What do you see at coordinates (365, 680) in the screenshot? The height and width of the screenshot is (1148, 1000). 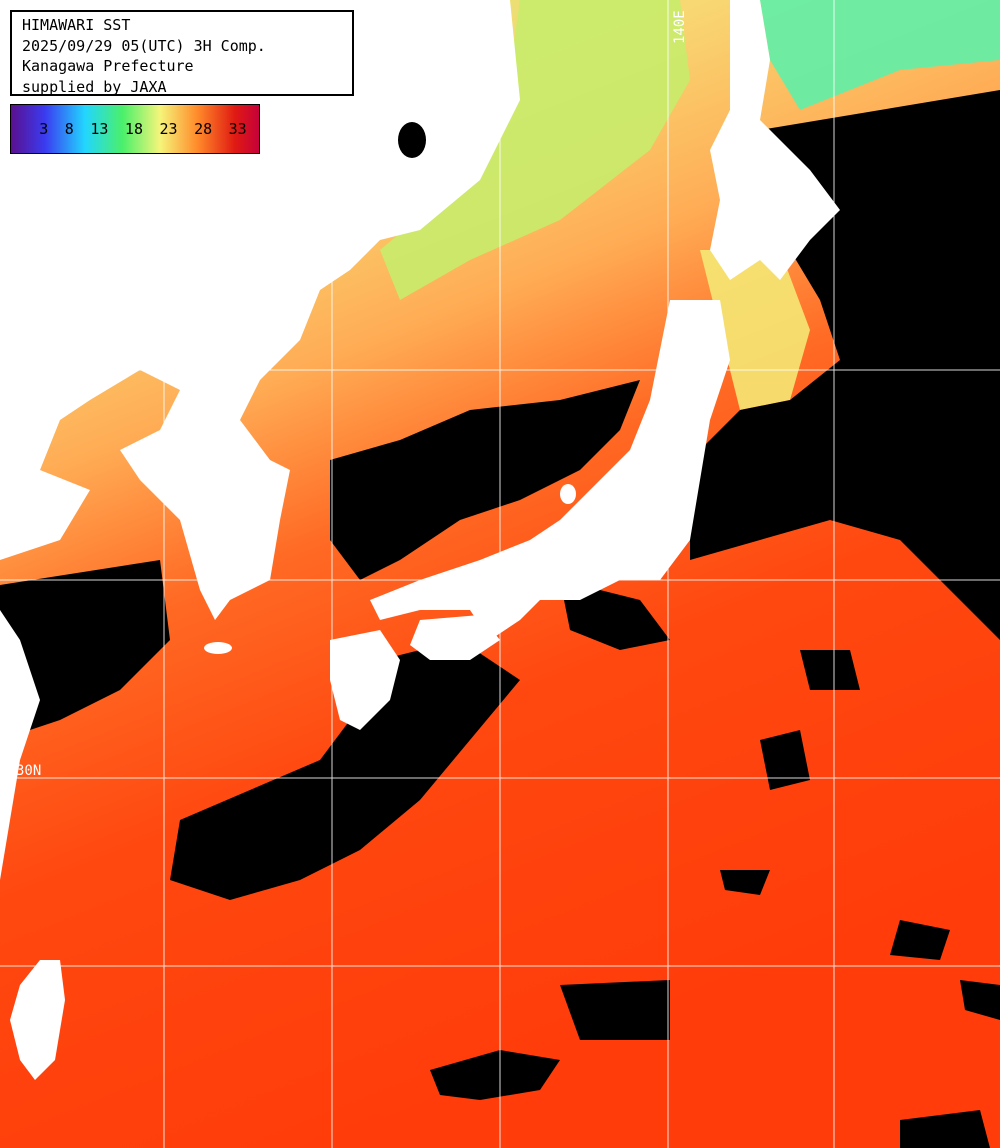 I see `kyushu` at bounding box center [365, 680].